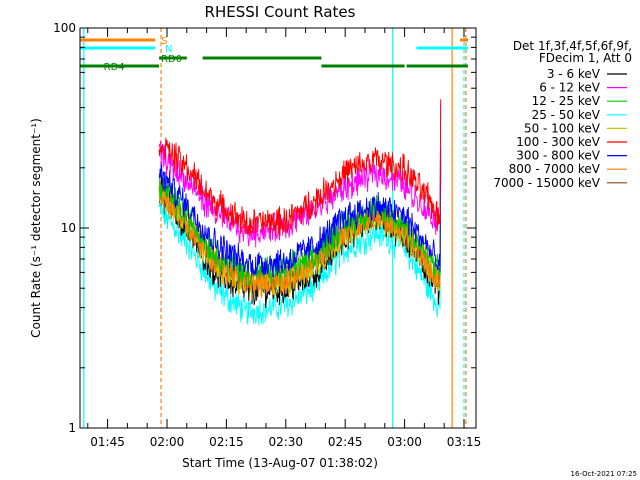 The width and height of the screenshot is (640, 480). What do you see at coordinates (168, 49) in the screenshot?
I see `annotation-label: N` at bounding box center [168, 49].